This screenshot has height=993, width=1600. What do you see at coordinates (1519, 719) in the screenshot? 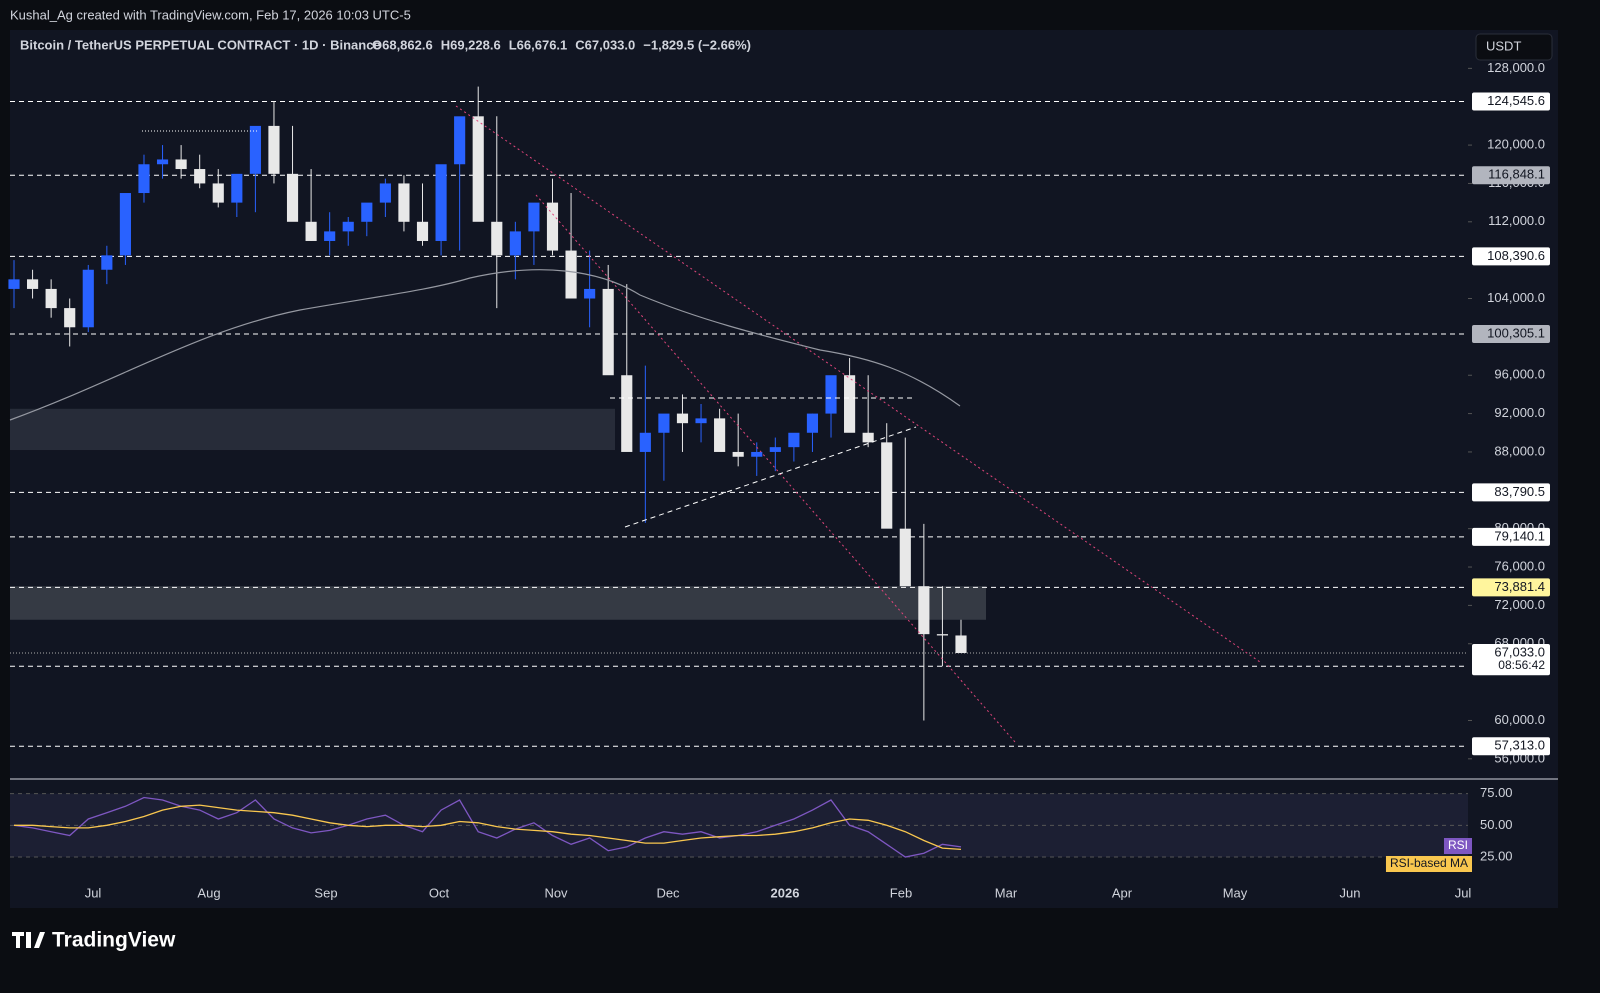
I see `y-tick-label: 60,000.0` at bounding box center [1519, 719].